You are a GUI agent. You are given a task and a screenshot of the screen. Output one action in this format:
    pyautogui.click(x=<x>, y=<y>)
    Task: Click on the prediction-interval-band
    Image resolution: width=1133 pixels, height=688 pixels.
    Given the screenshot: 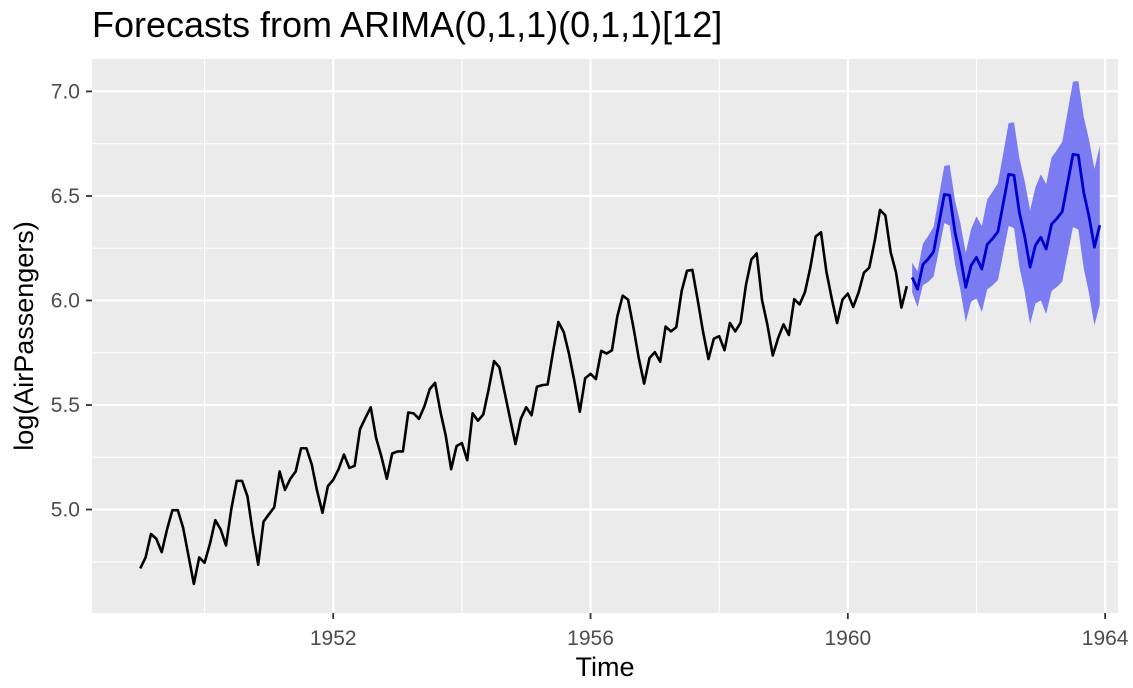 What is the action you would take?
    pyautogui.click(x=1006, y=203)
    